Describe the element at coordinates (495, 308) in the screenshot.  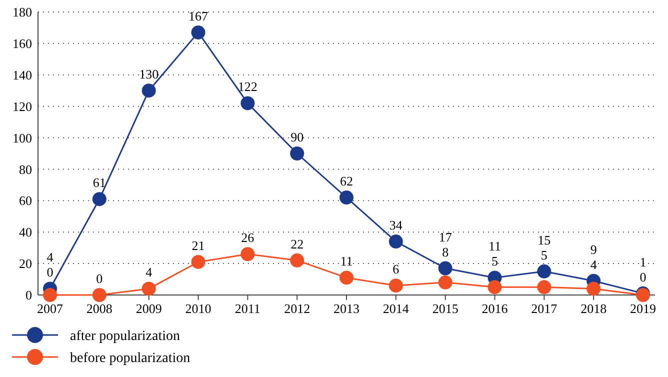
I see `x-tick-label: 2016` at that location.